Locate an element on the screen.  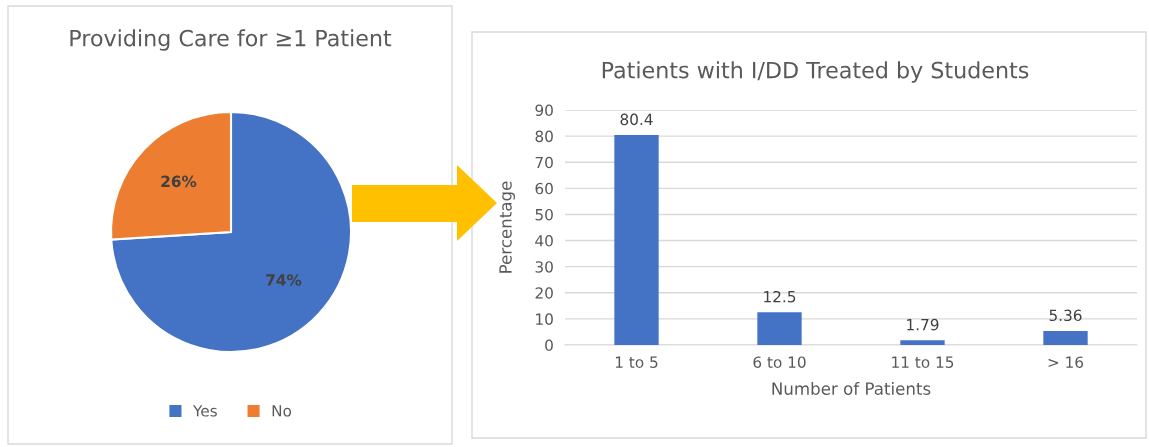
chart-title: Patients with I/DD Treated by Students is located at coordinates (815, 72).